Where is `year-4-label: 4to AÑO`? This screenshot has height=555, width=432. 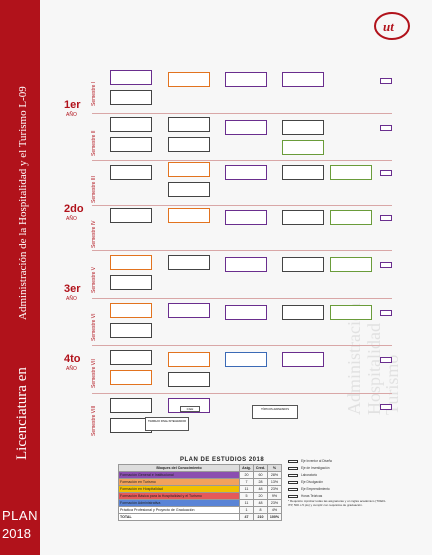
year-4-label: 4to AÑO is located at coordinates (72, 364).